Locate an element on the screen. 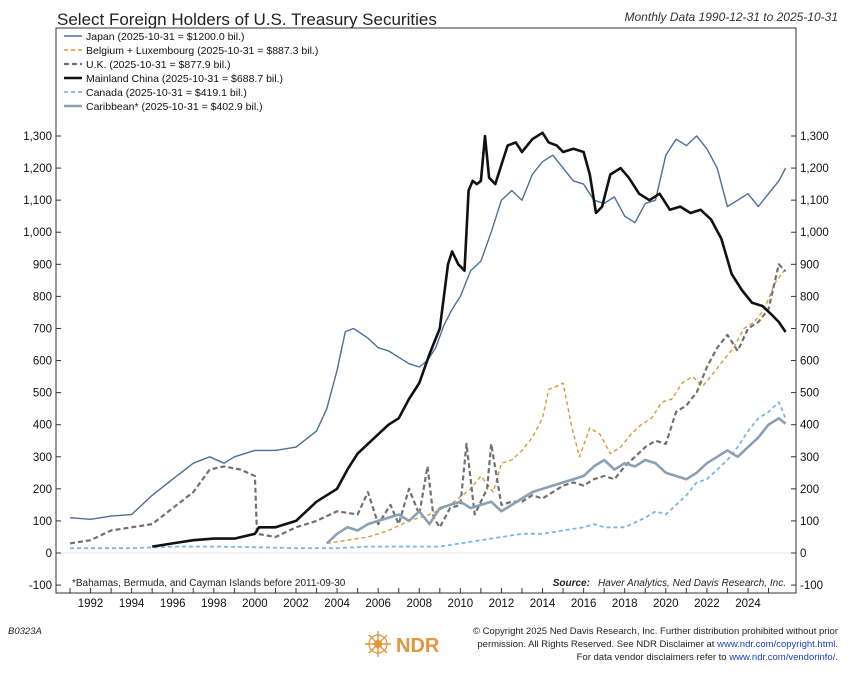  y-tick-label-left-400: 400 is located at coordinates (42, 426).